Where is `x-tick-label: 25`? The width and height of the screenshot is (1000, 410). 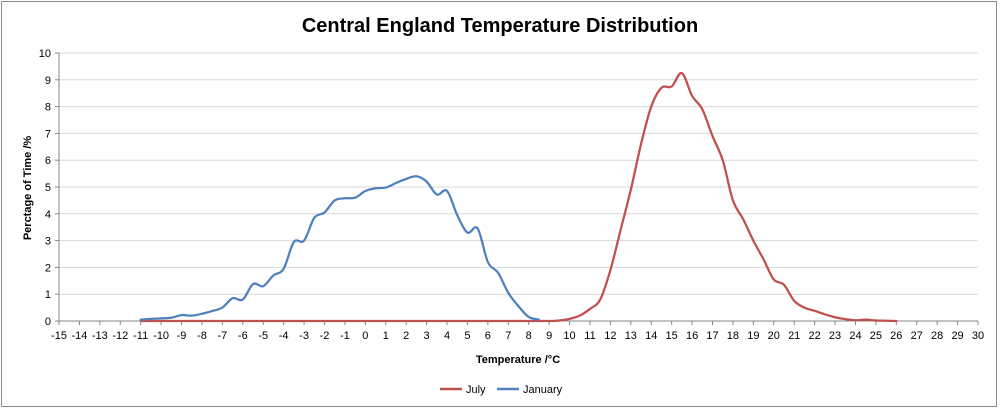 x-tick-label: 25 is located at coordinates (876, 336).